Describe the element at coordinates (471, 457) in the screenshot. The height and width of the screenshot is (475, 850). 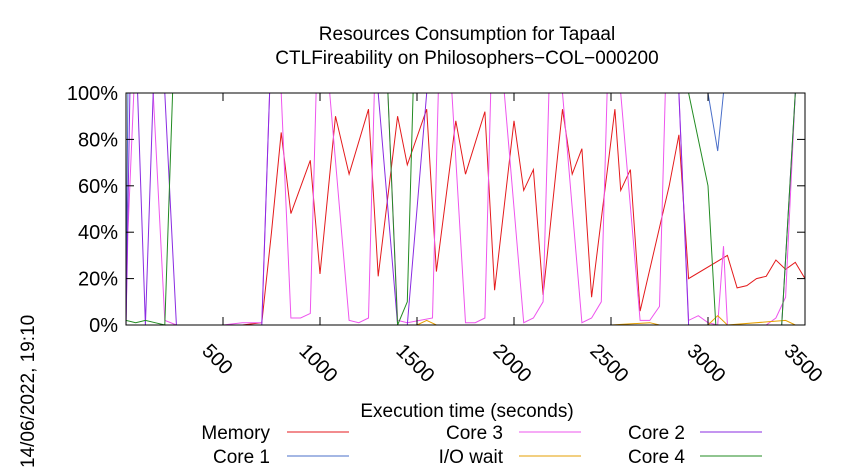
I see `legend-label-3: I/O wait` at that location.